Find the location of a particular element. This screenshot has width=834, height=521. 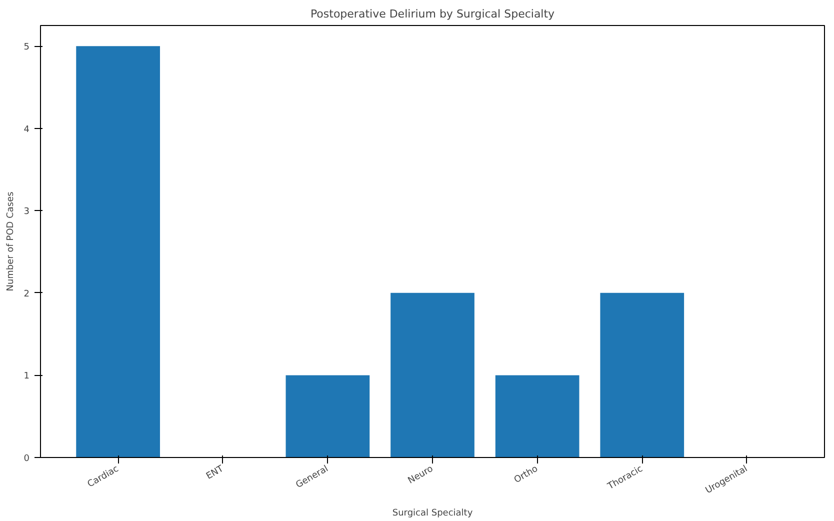

y-tick-label: 4 is located at coordinates (27, 129).